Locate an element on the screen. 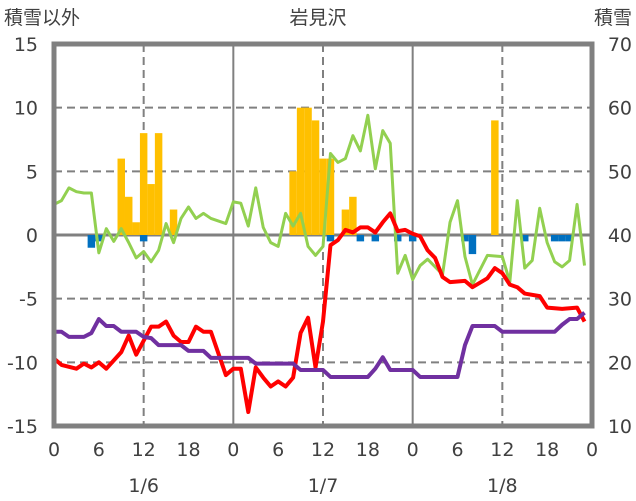  right-tick-label: 70 is located at coordinates (620, 45).